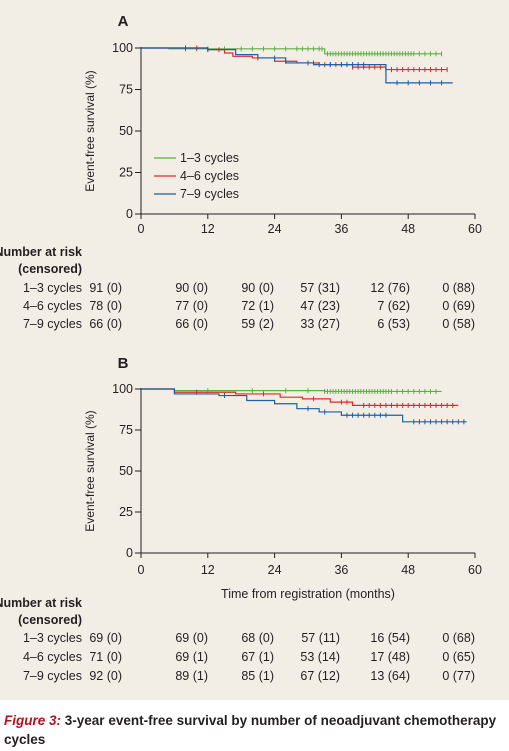  What do you see at coordinates (390, 638) in the screenshot?
I see `risk-cell: 16 (54)` at bounding box center [390, 638].